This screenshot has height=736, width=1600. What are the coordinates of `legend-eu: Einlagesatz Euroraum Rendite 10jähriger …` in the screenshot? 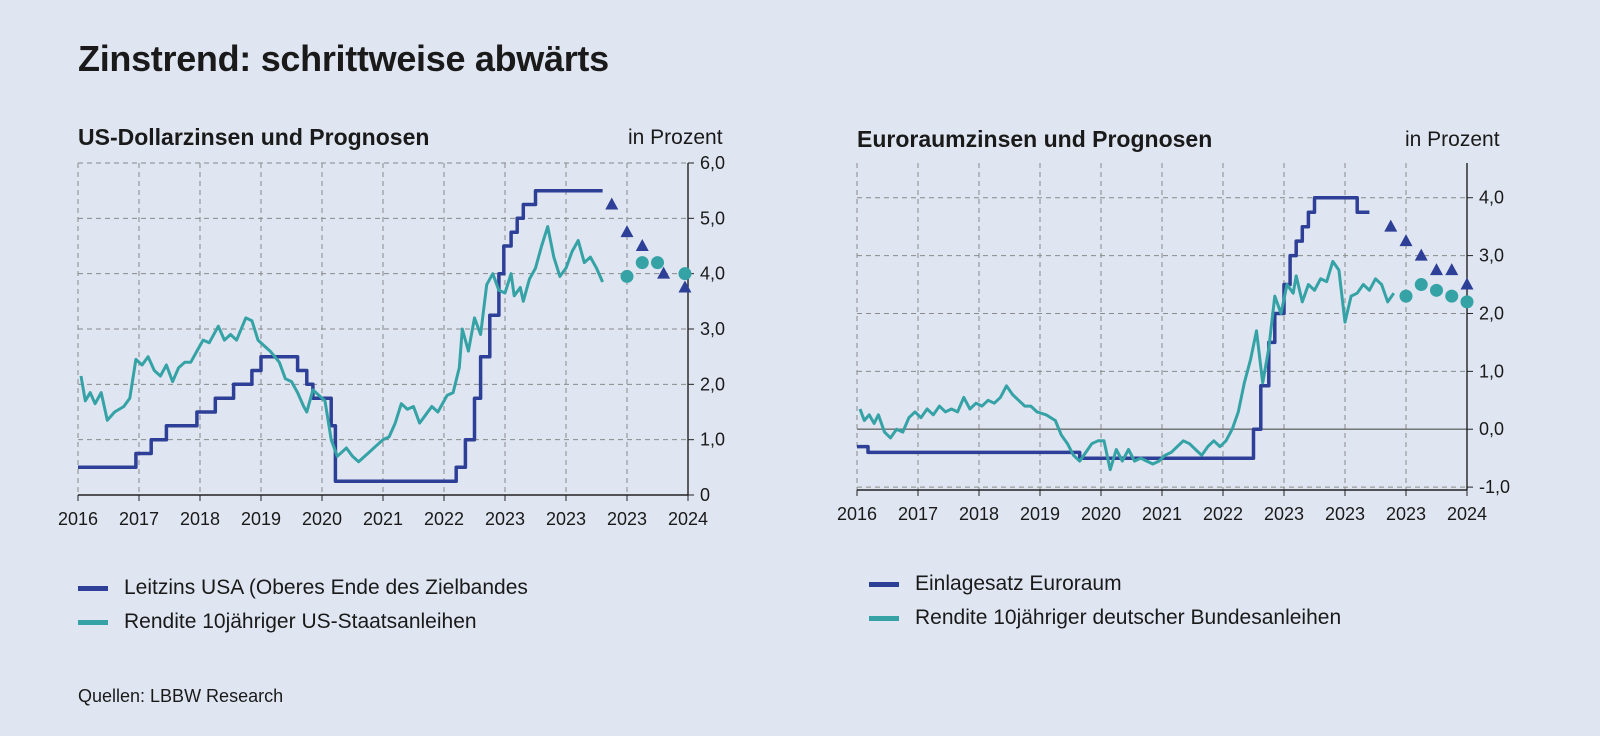 It's located at (1105, 601).